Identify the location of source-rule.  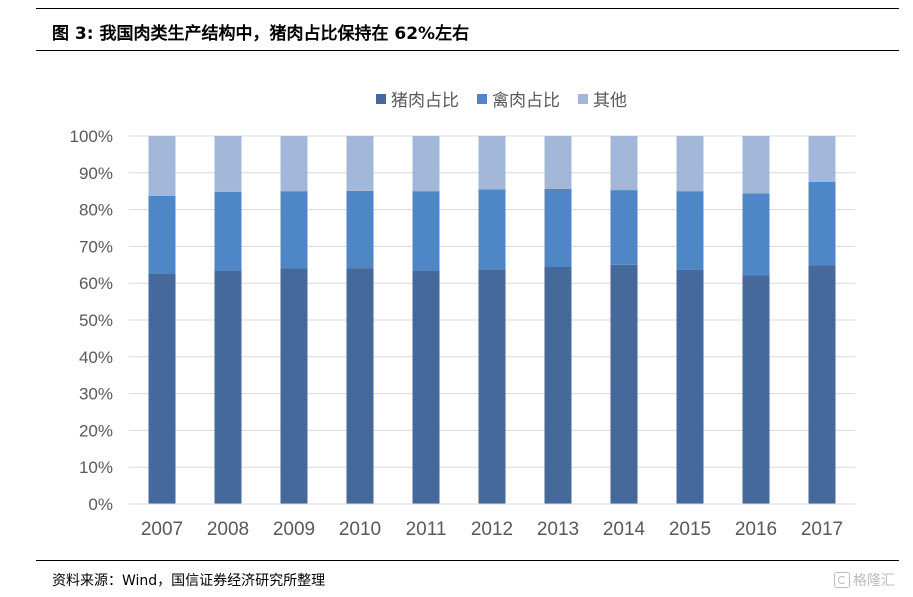
(467, 560).